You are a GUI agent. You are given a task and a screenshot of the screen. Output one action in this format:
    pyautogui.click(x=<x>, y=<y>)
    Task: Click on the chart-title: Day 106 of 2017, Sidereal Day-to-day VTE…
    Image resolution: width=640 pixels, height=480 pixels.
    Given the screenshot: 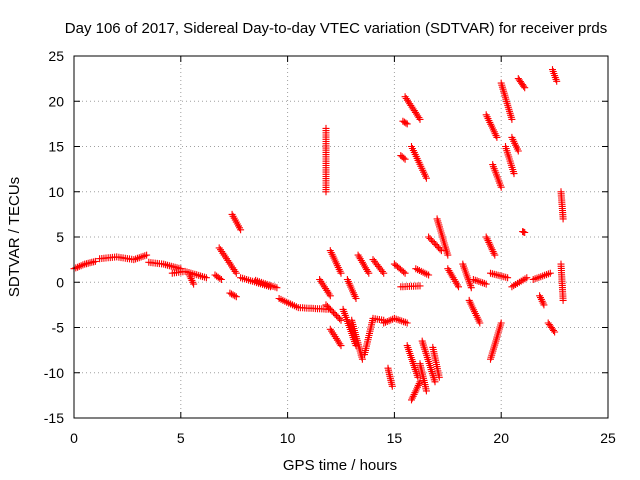 What is the action you would take?
    pyautogui.click(x=336, y=28)
    